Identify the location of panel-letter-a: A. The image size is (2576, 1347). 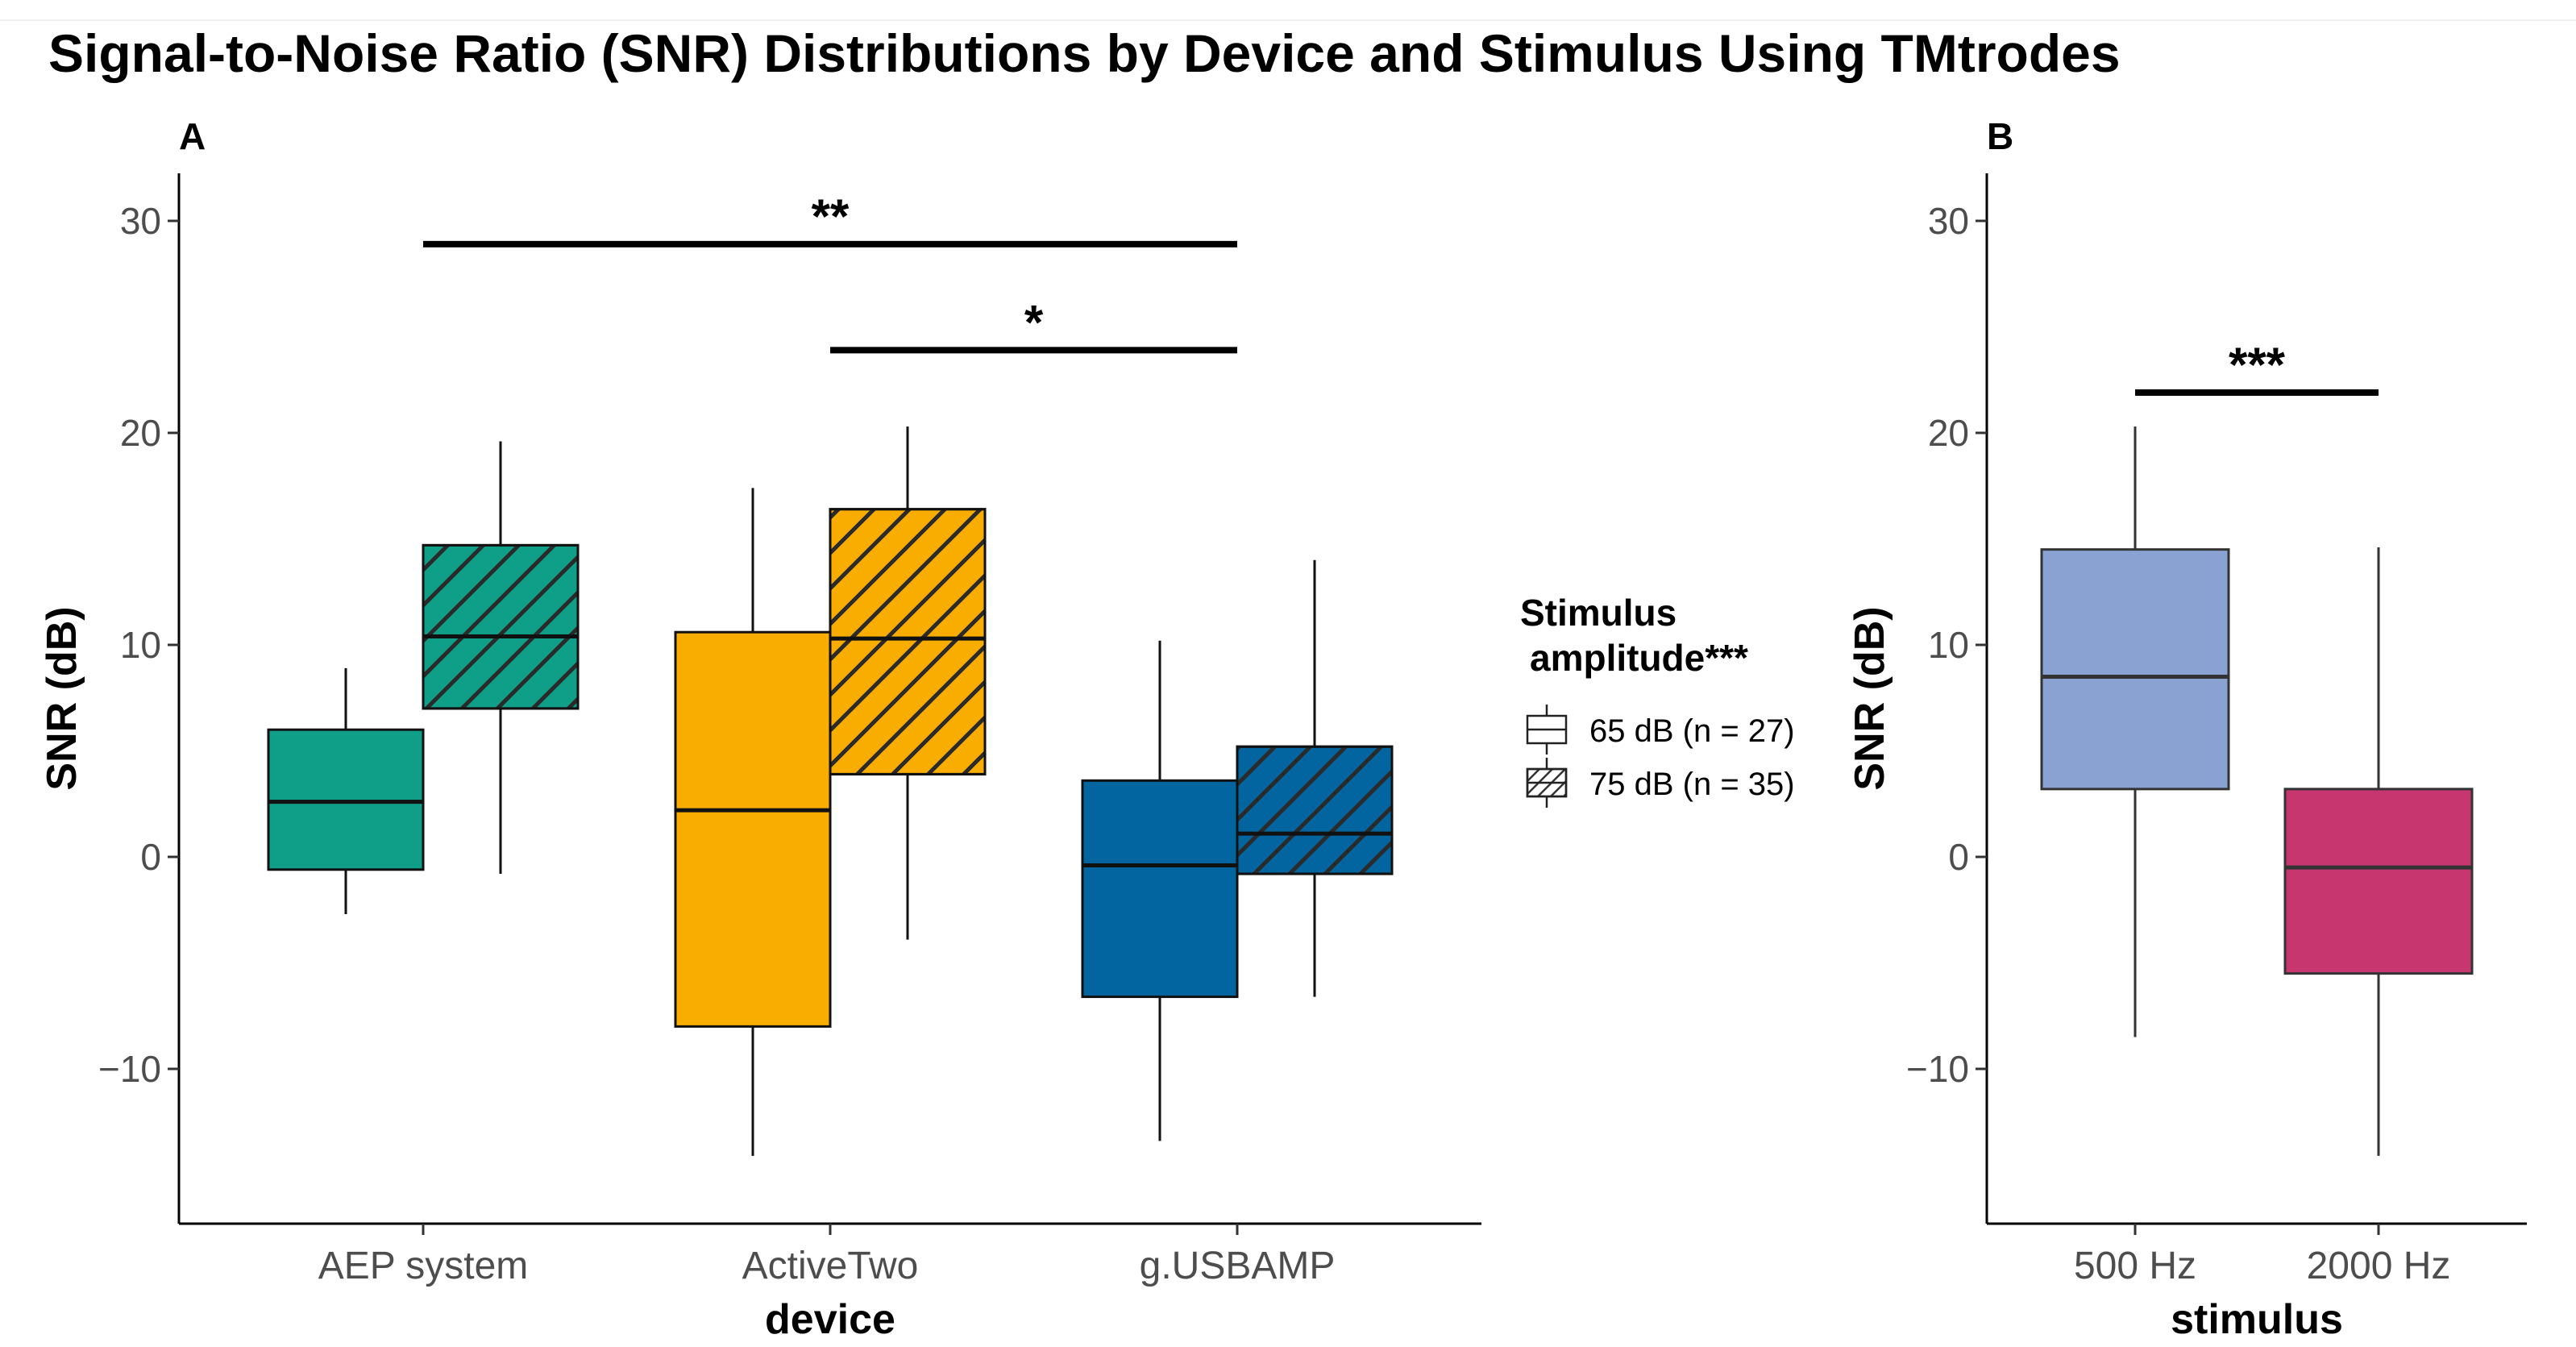
(192, 136).